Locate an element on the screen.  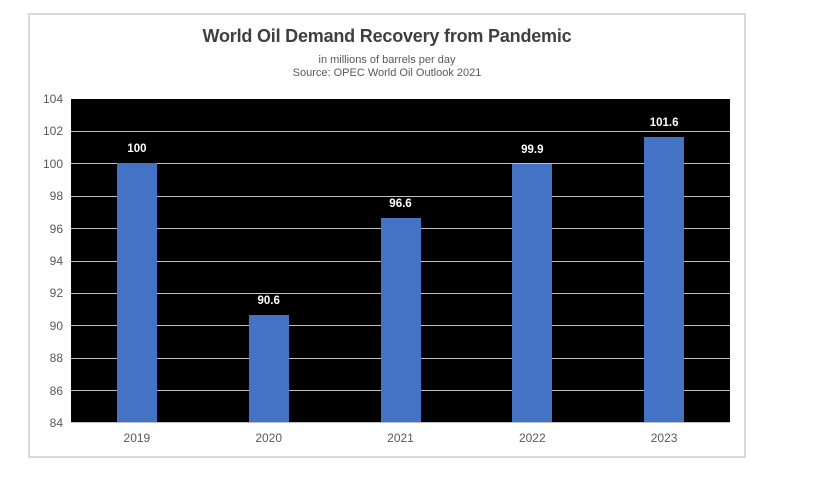
y-tick-label: 96 is located at coordinates (56, 228).